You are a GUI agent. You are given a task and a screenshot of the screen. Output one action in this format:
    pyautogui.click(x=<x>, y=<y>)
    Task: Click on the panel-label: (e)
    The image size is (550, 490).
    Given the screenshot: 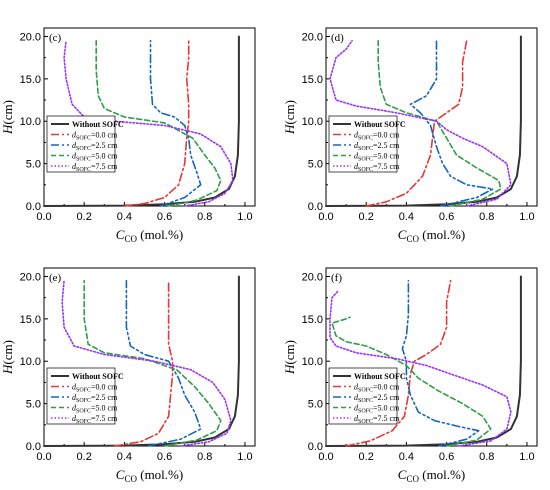 What is the action you would take?
    pyautogui.click(x=55, y=278)
    